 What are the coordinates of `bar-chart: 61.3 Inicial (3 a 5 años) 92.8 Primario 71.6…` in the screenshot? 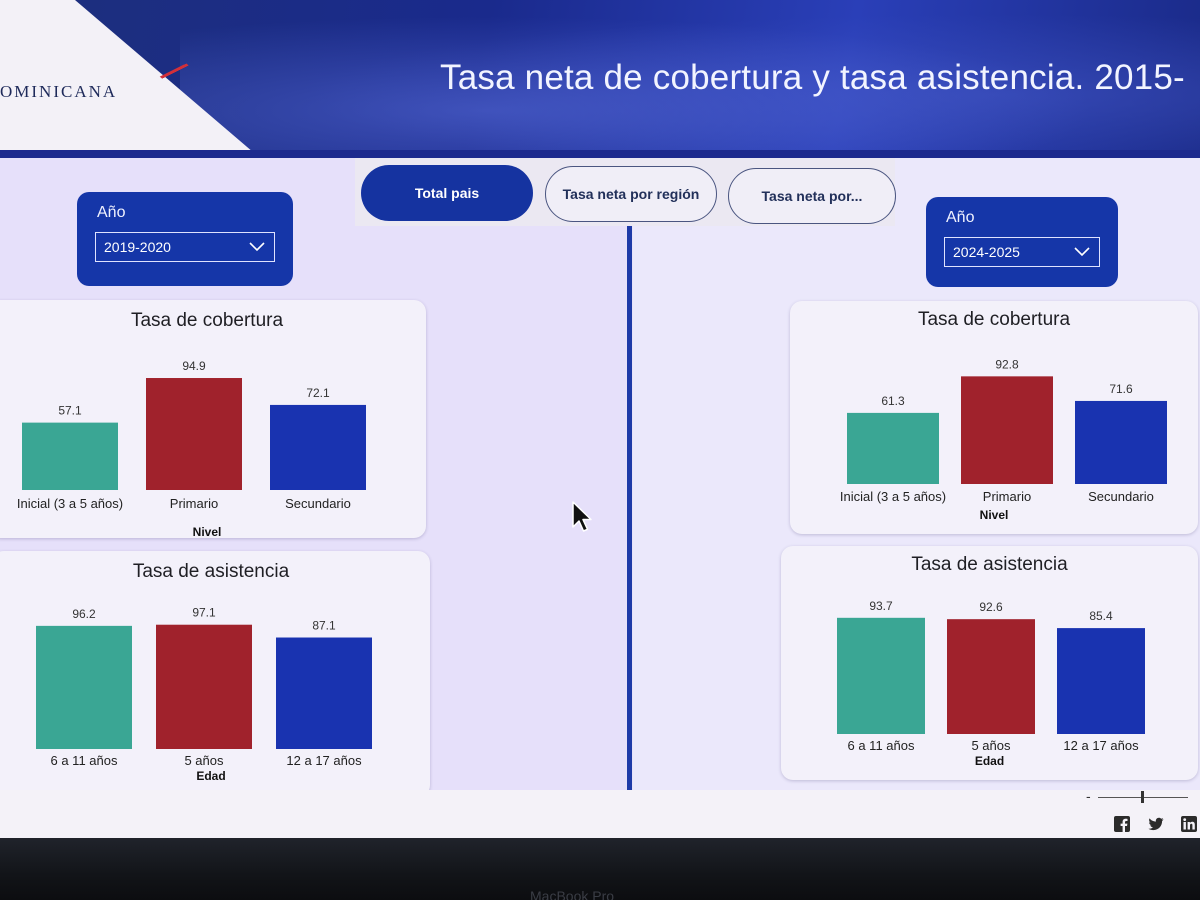 It's located at (1003, 430).